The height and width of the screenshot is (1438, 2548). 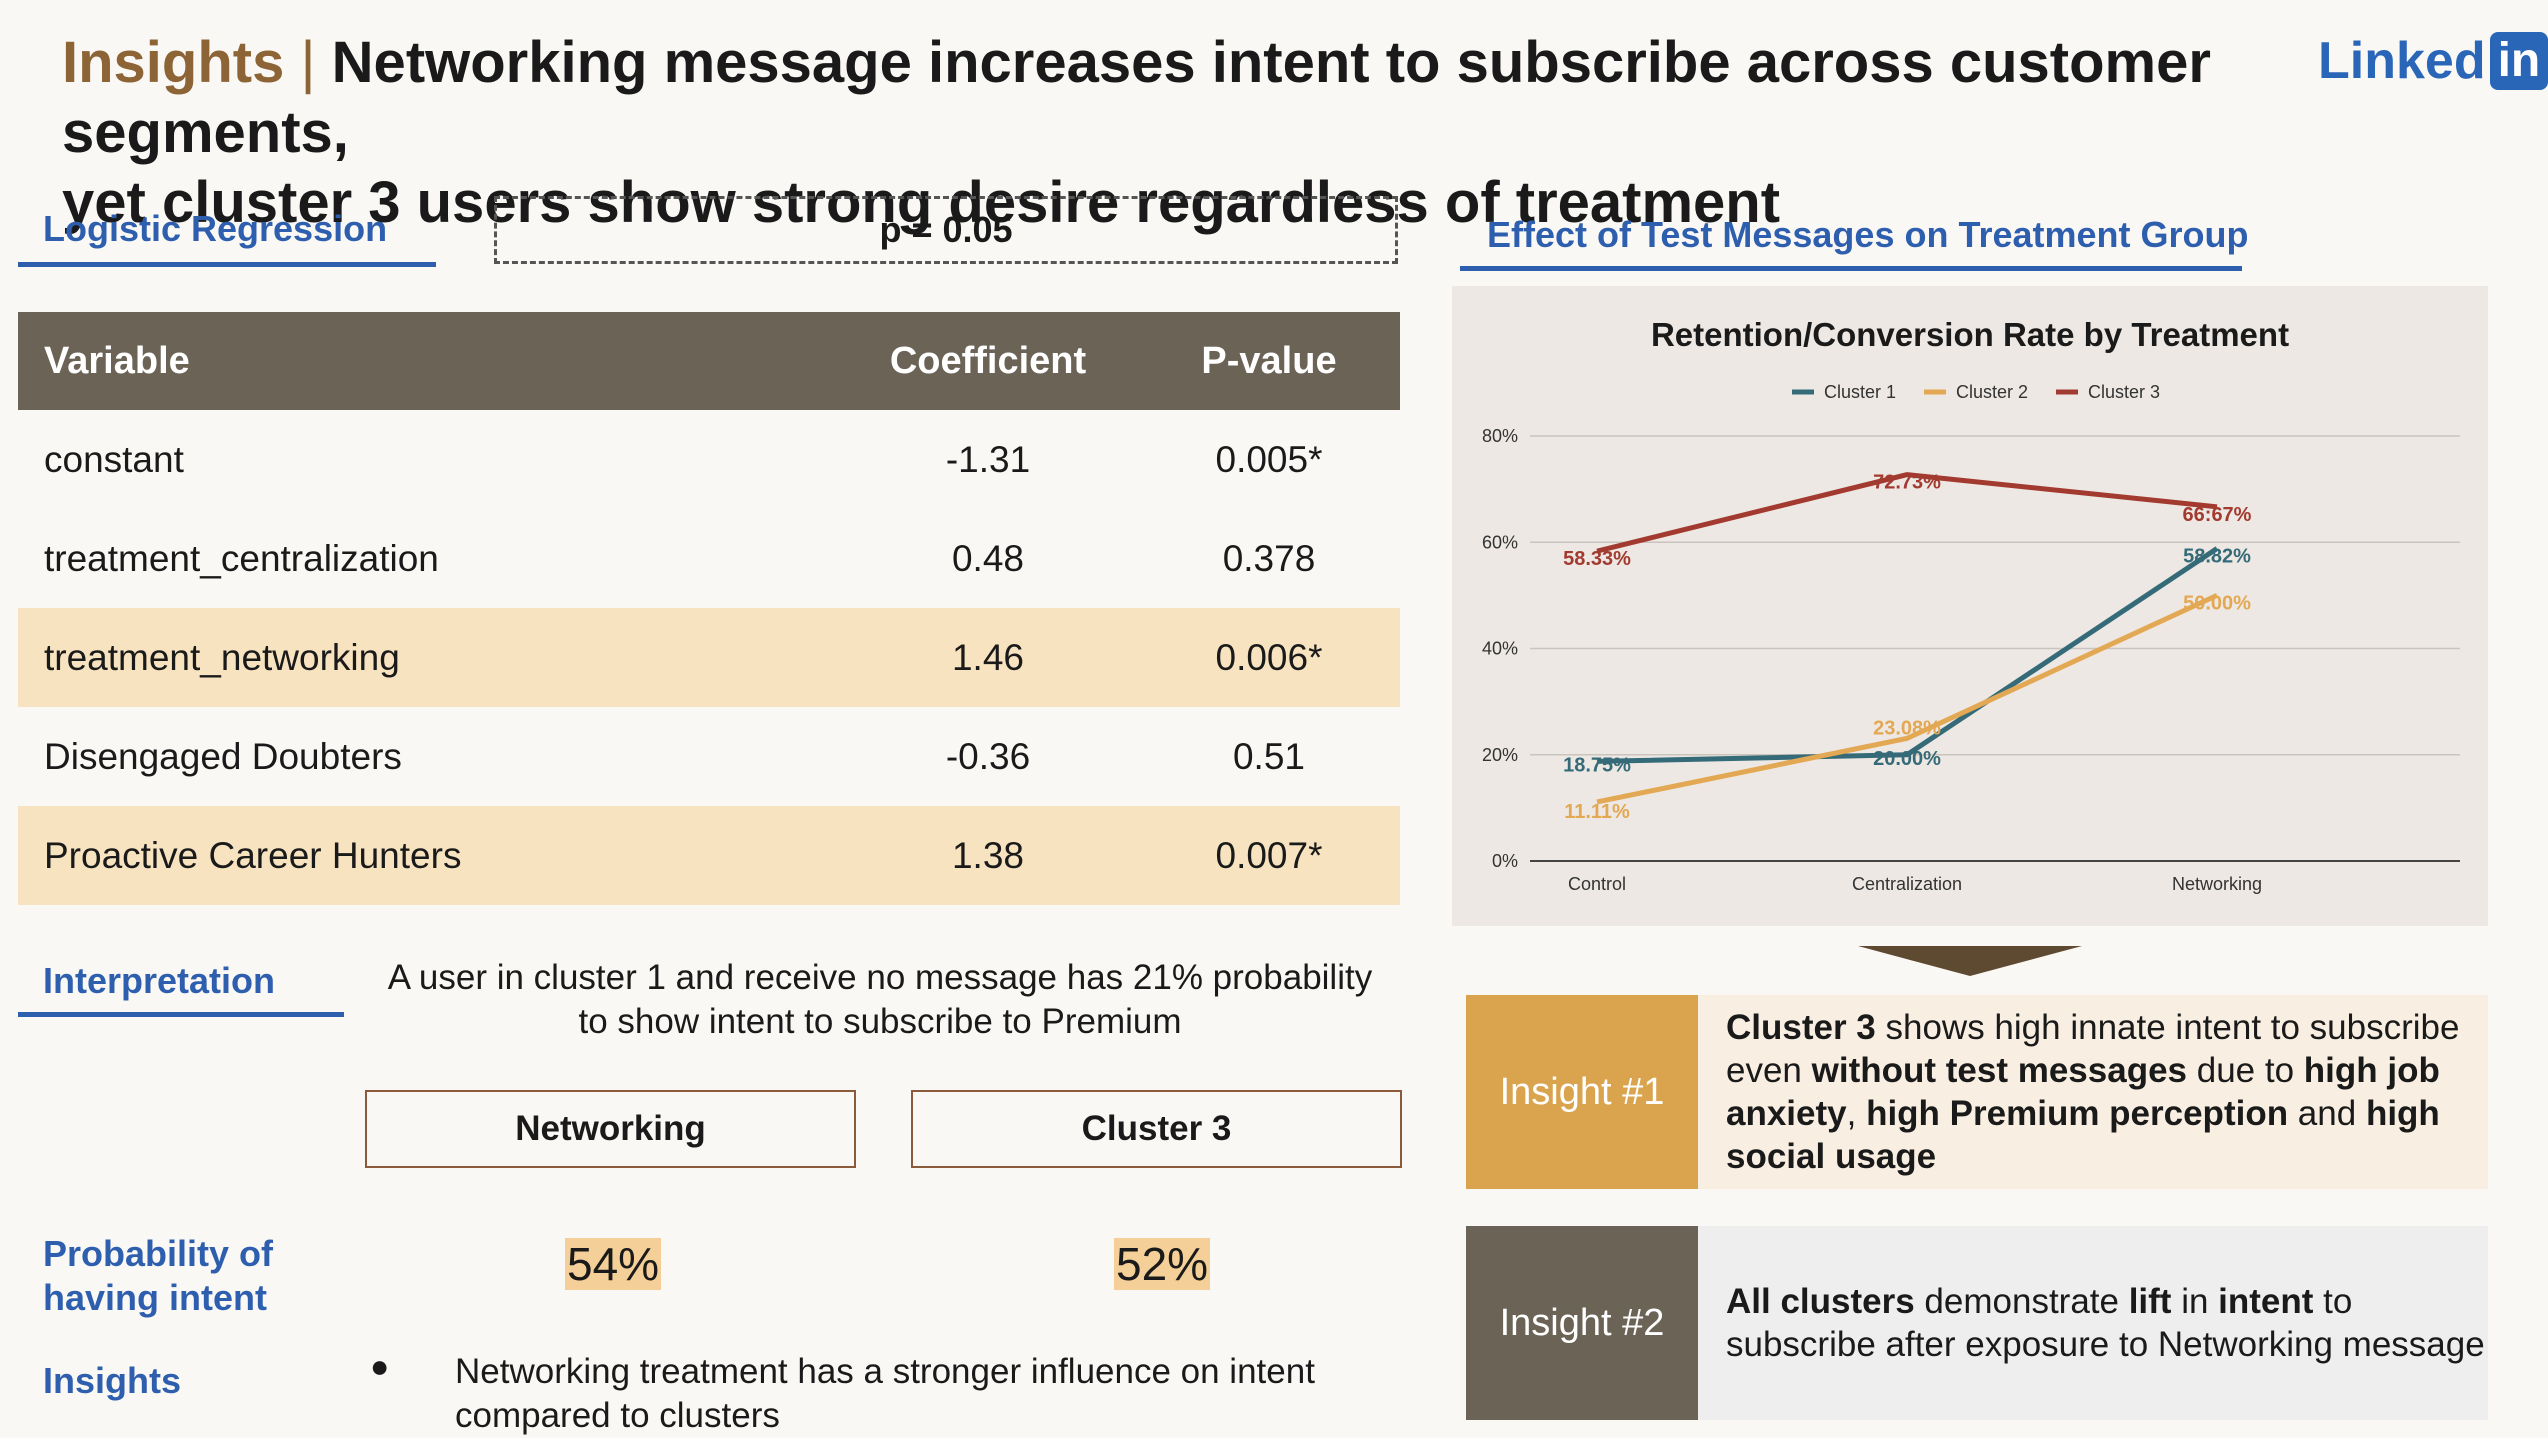 I want to click on cluster3-probability: 52%, so click(x=1162, y=1264).